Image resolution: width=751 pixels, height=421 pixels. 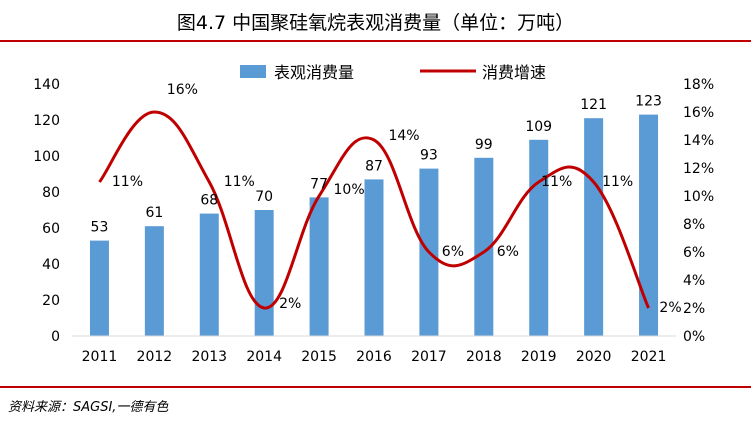 What do you see at coordinates (375, 23) in the screenshot?
I see `chart-title: 图4.7 中国聚硅氧烷表观消费量（单位：万吨）` at bounding box center [375, 23].